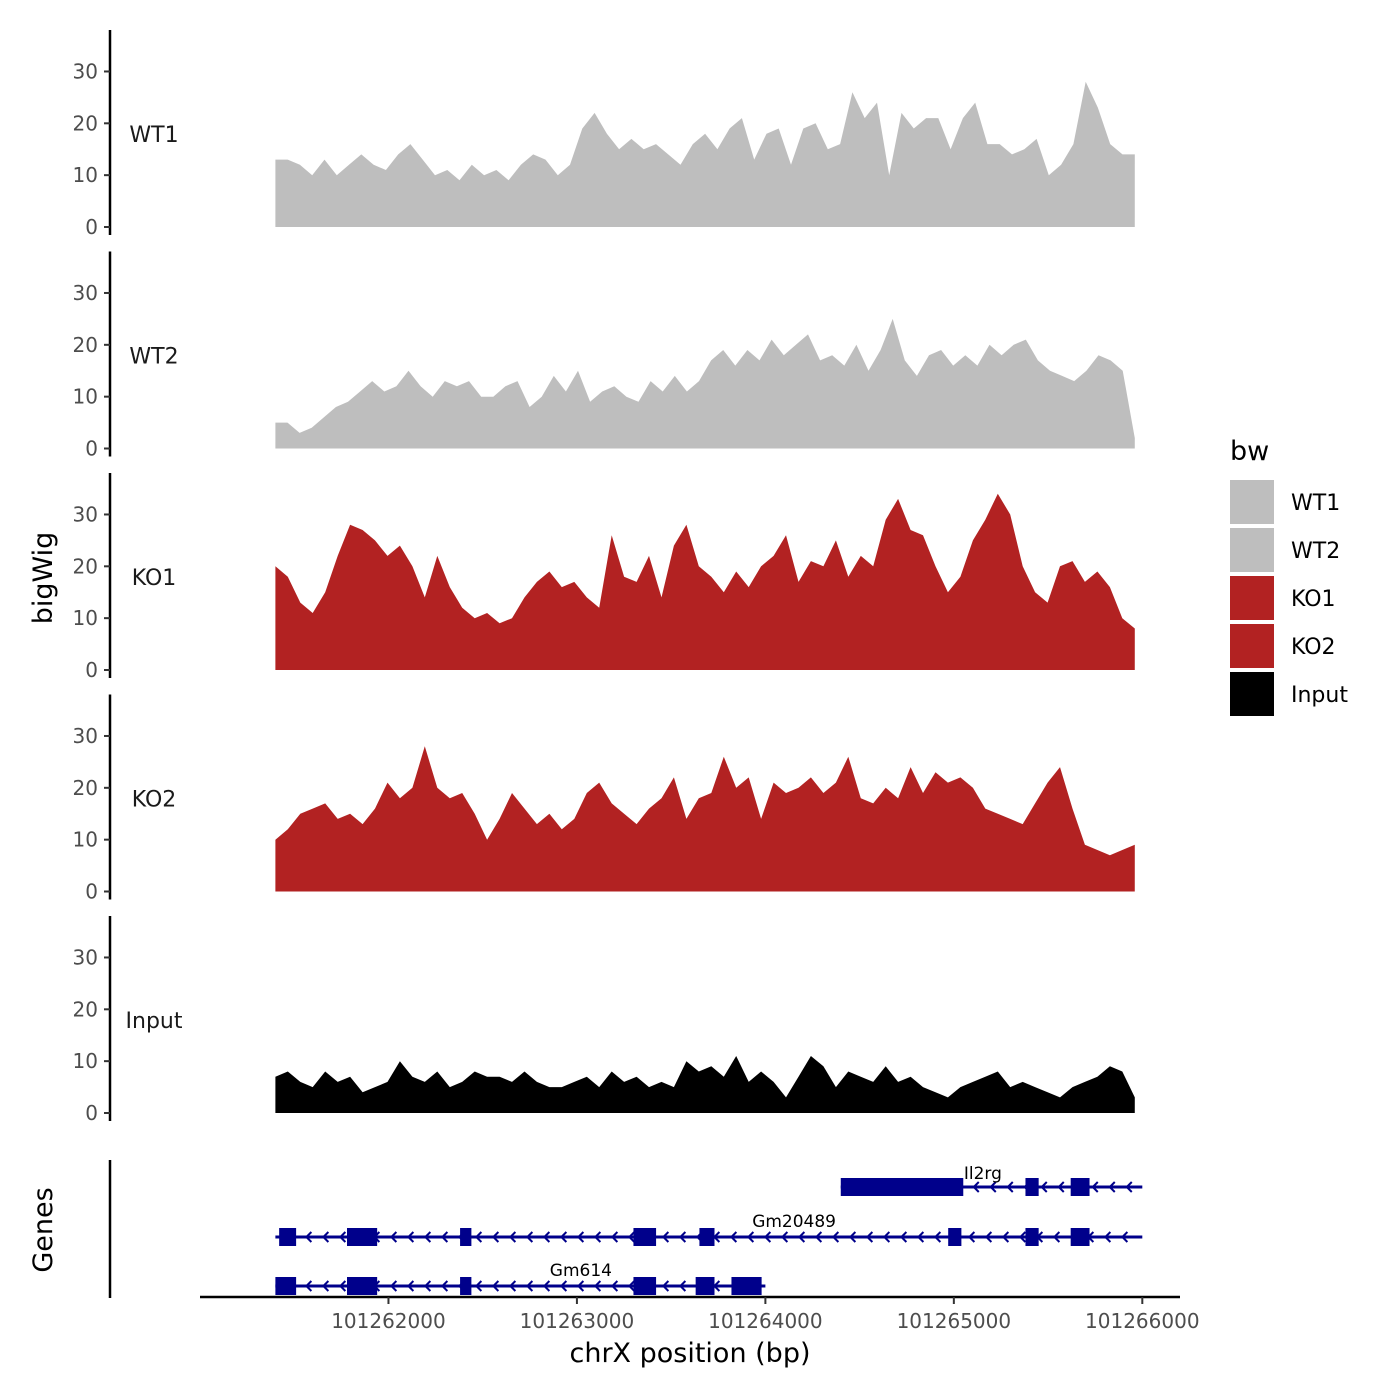 This screenshot has width=1400, height=1400. What do you see at coordinates (520, 1278) in the screenshot?
I see `gene-gm614: Gm614` at bounding box center [520, 1278].